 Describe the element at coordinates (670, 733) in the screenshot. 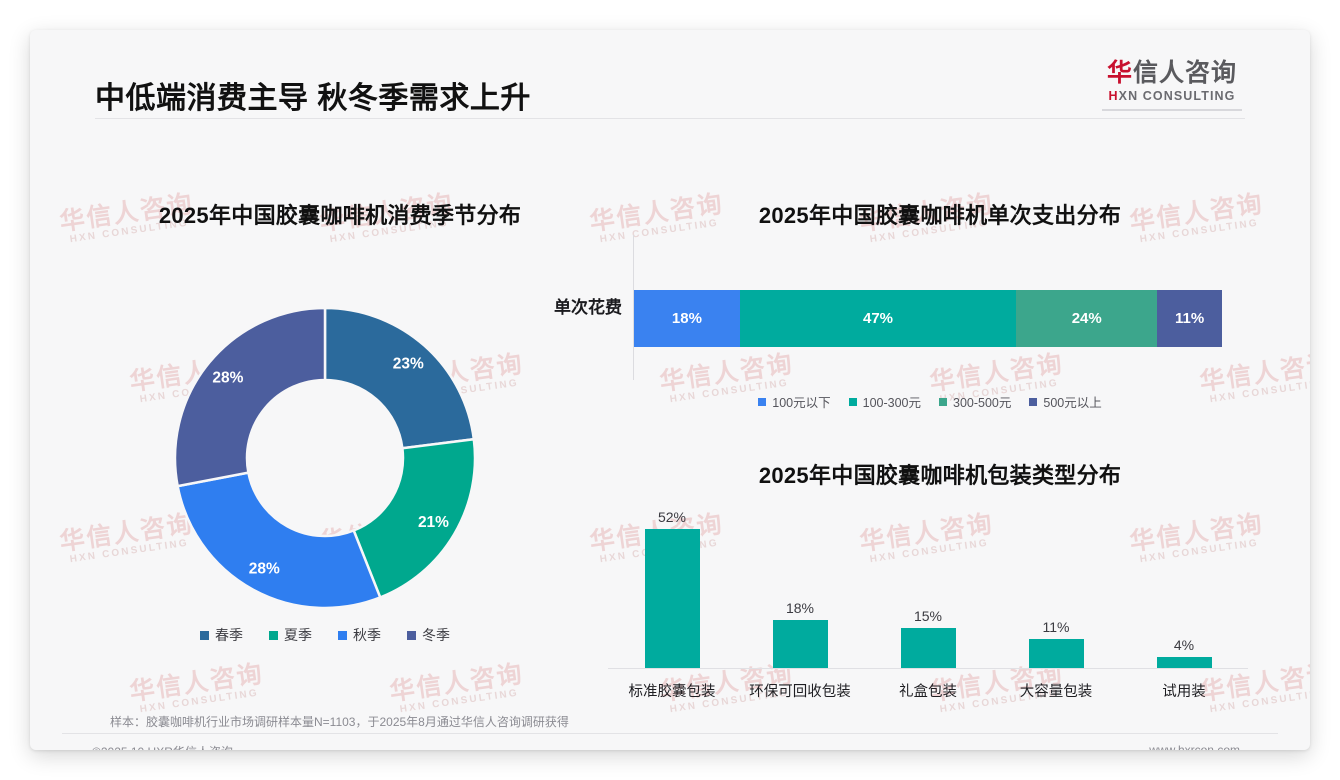

I see `footer-divider` at that location.